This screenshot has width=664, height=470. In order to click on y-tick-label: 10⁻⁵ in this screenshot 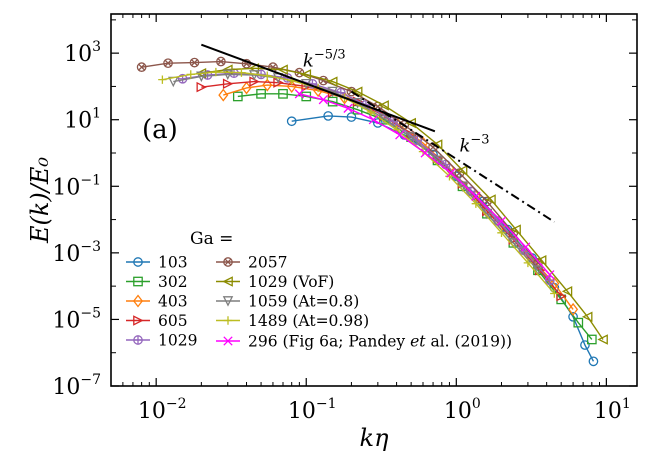, I will do `click(76, 319)`.